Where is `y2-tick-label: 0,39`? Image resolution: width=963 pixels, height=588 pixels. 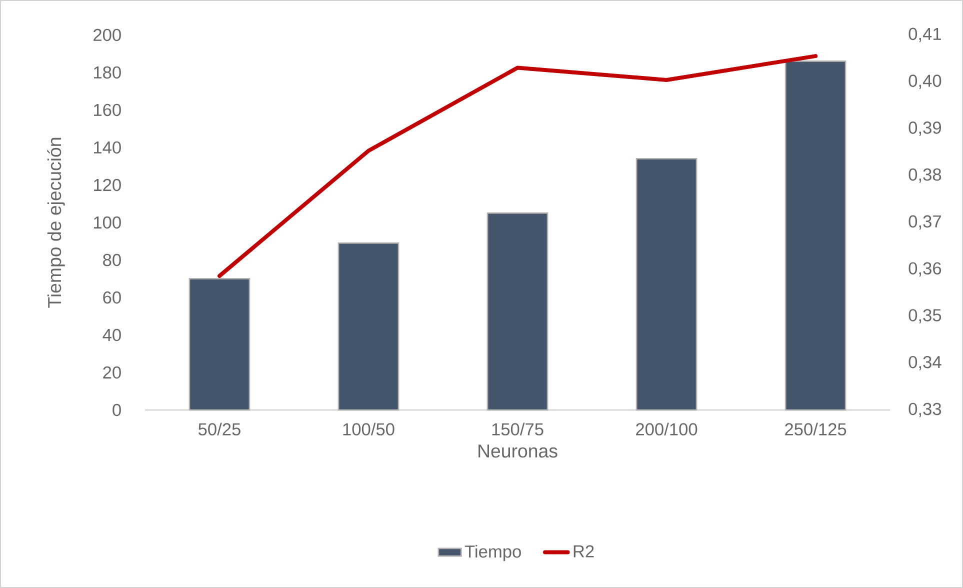 y2-tick-label: 0,39 is located at coordinates (924, 129).